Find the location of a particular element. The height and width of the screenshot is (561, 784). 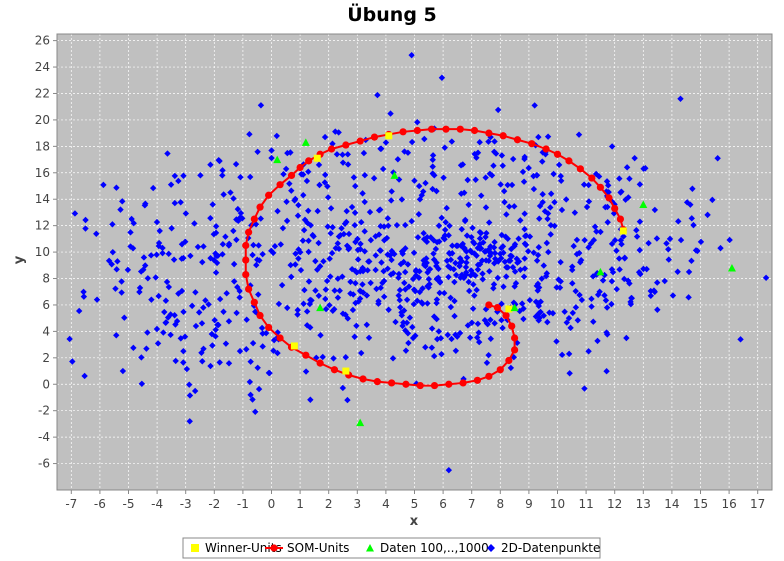

daten-point is located at coordinates (360, 422).